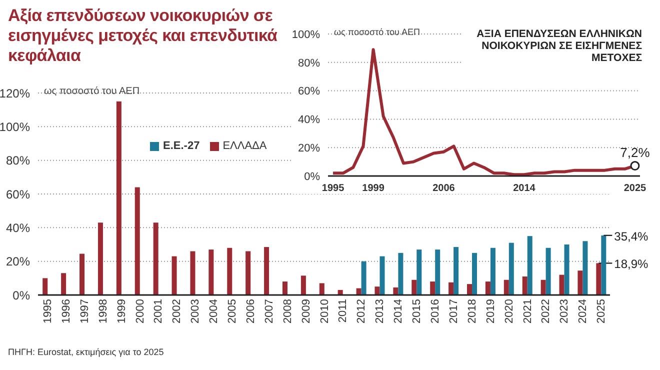  I want to click on x-tick-label: 1998, so click(103, 311).